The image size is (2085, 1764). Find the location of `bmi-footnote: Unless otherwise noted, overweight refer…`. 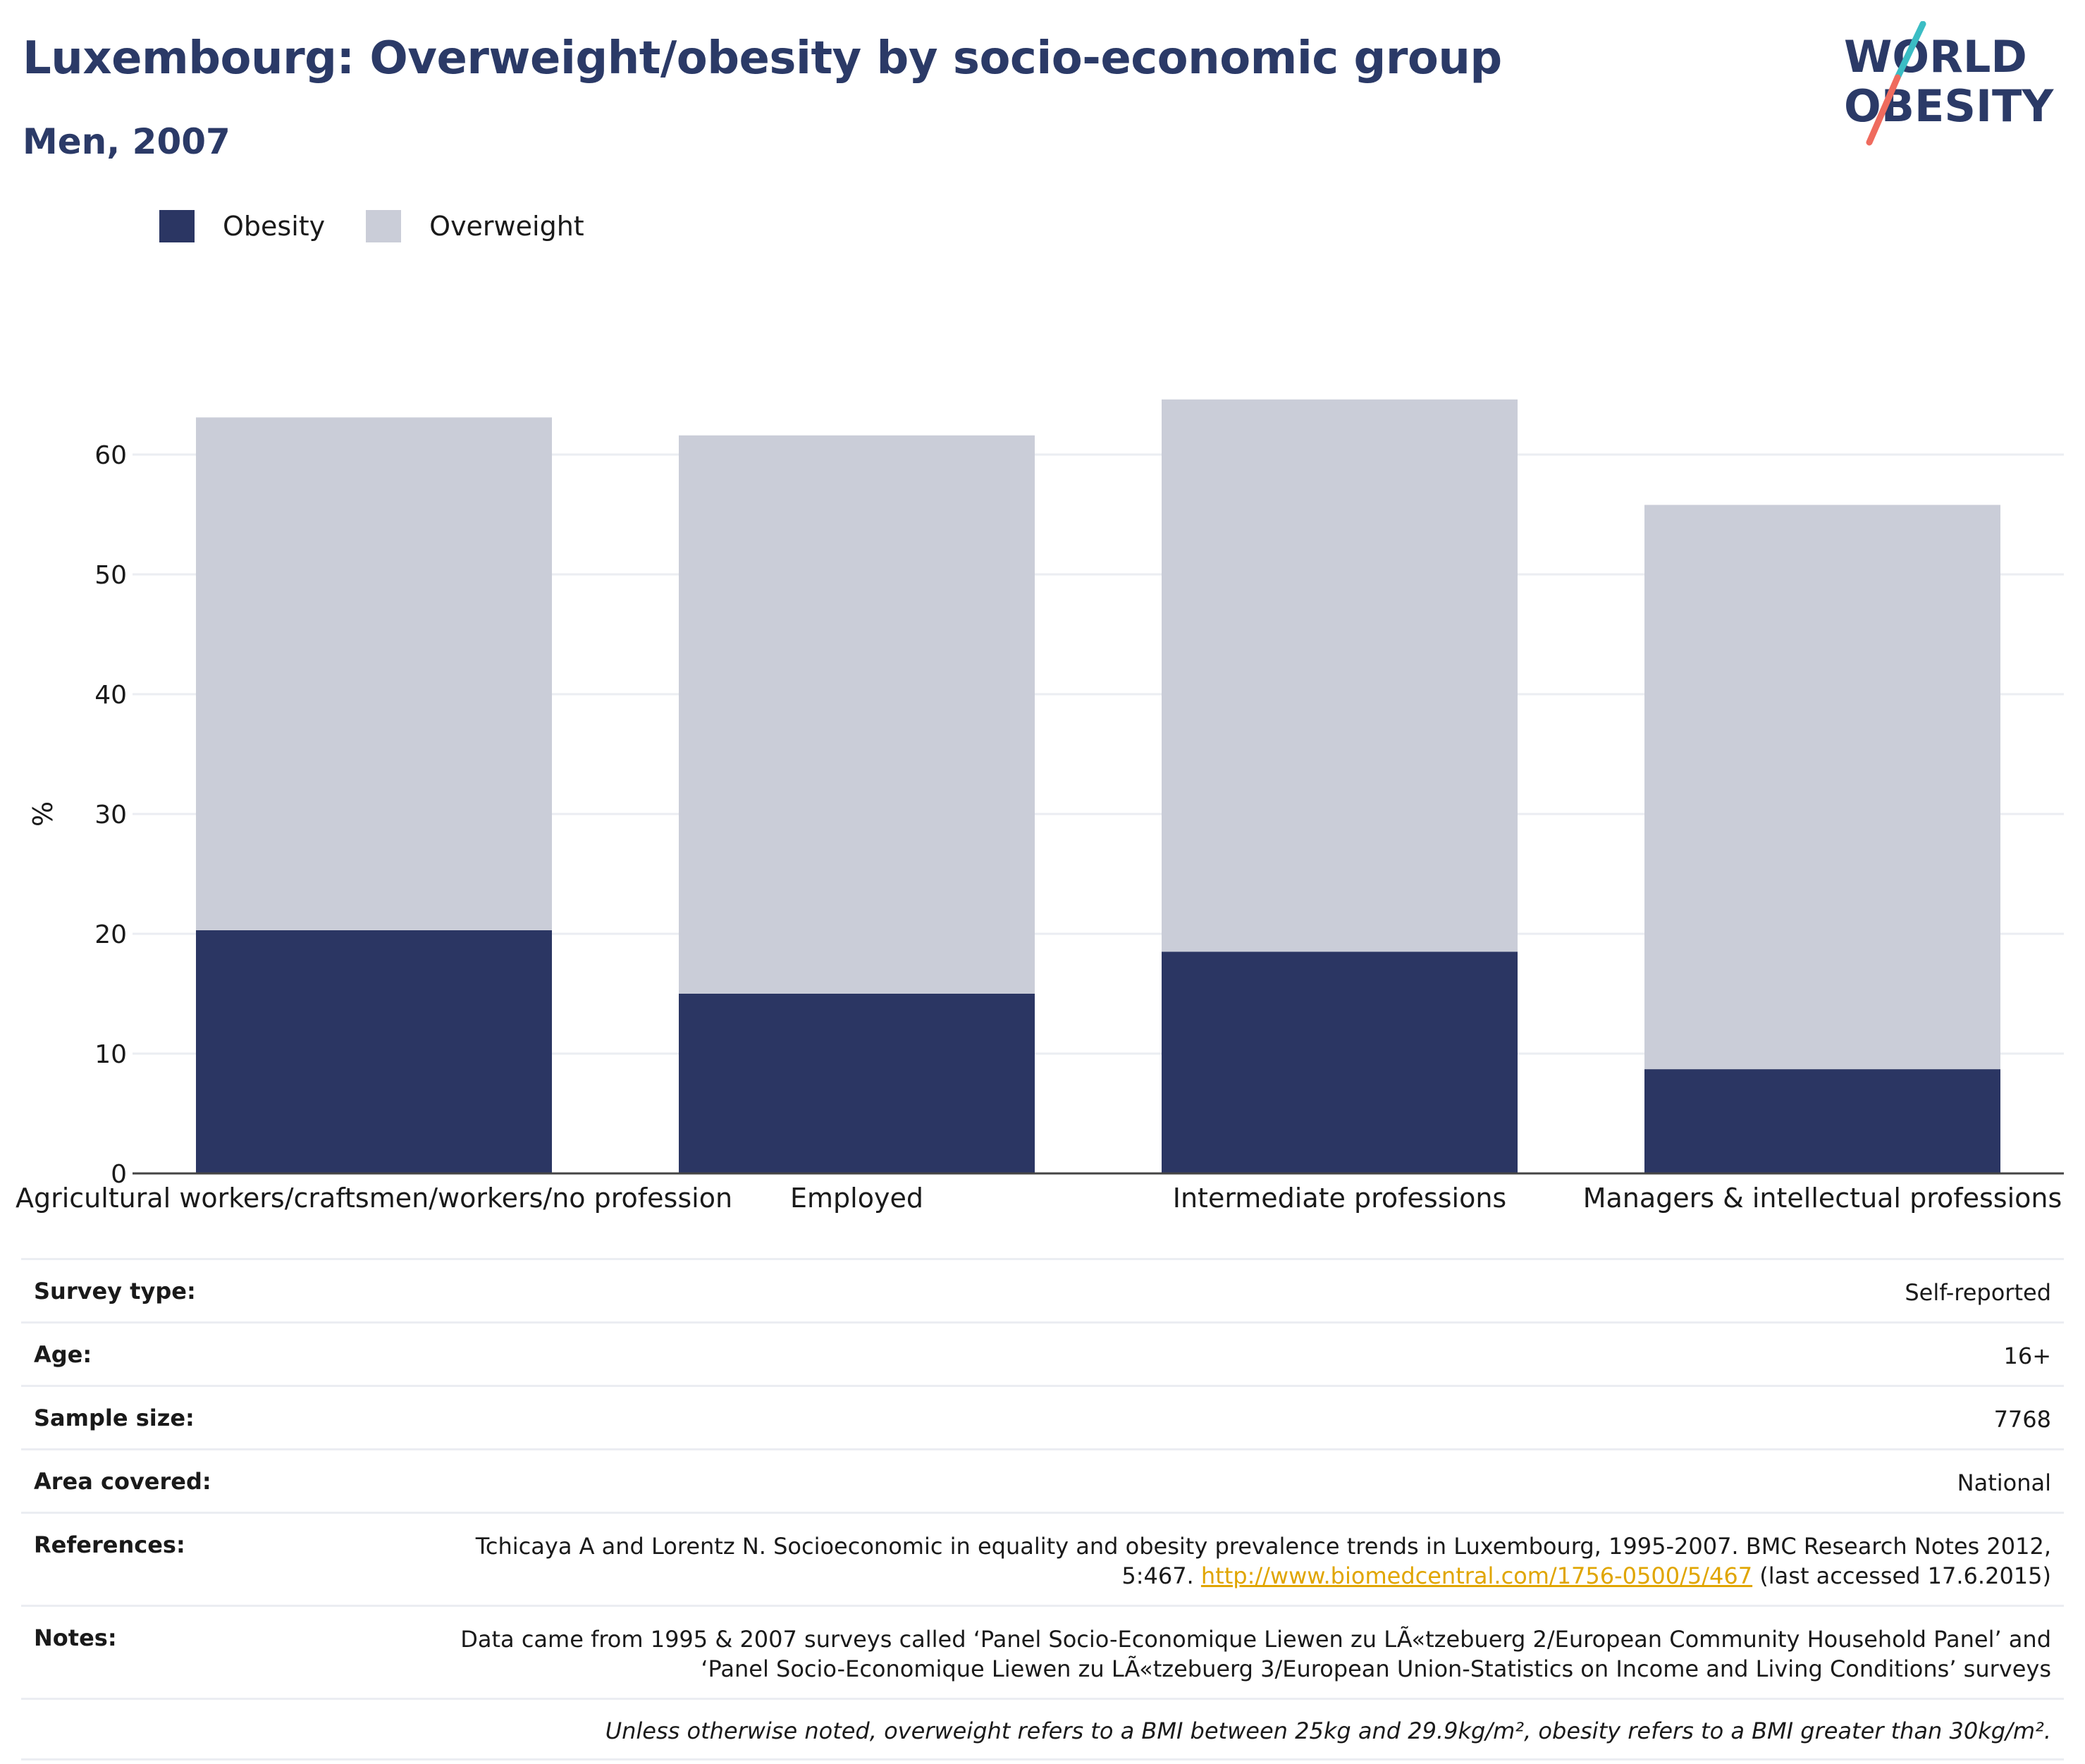

bmi-footnote: Unless otherwise noted, overweight refer… is located at coordinates (1042, 1729).